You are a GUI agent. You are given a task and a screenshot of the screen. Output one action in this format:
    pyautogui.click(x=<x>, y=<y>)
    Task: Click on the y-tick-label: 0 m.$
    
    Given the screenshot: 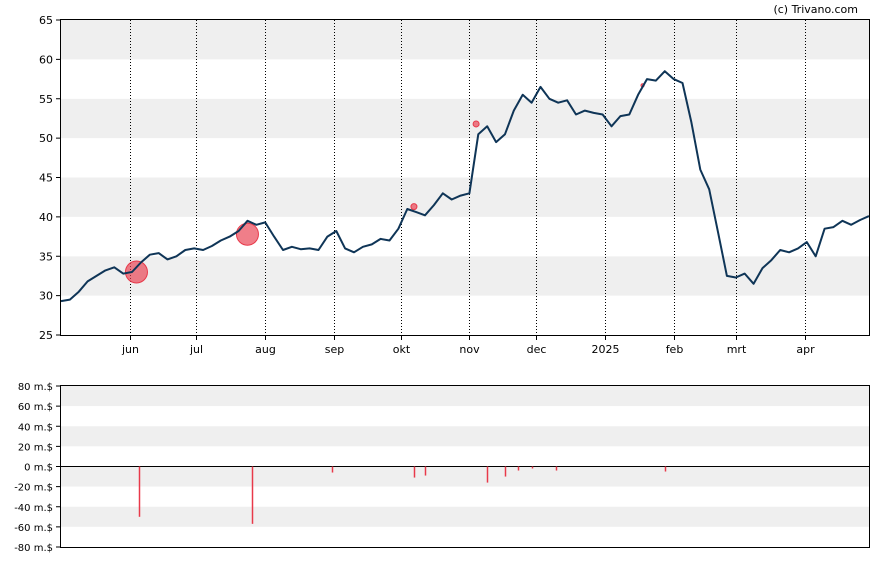 What is the action you would take?
    pyautogui.click(x=38, y=468)
    